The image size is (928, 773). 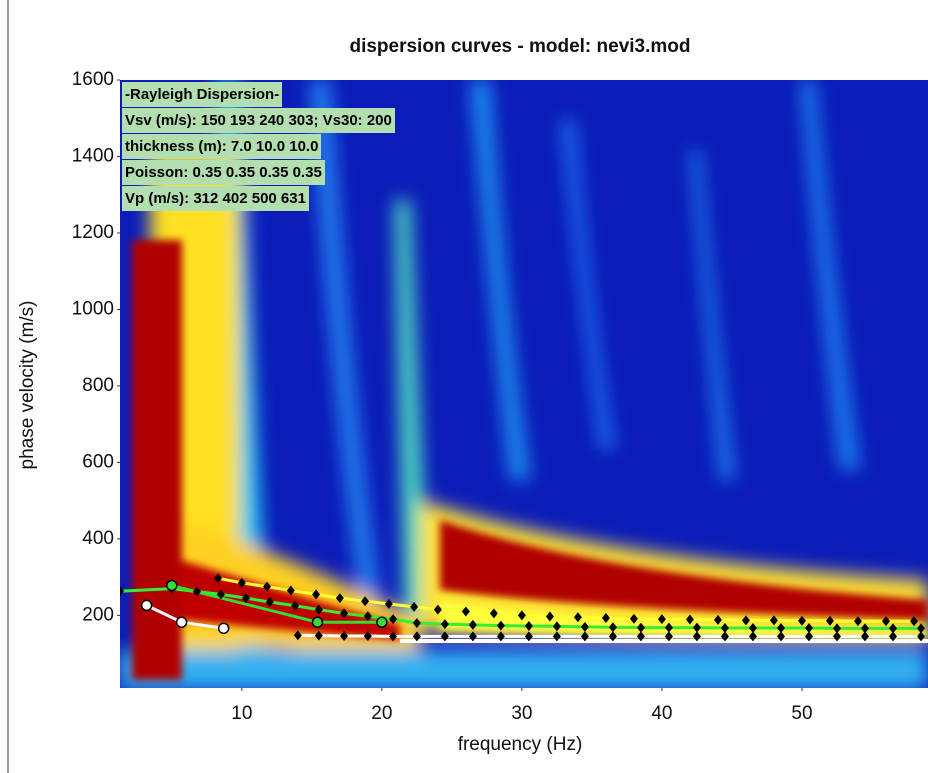 What do you see at coordinates (381, 713) in the screenshot?
I see `x-tick-label: 20` at bounding box center [381, 713].